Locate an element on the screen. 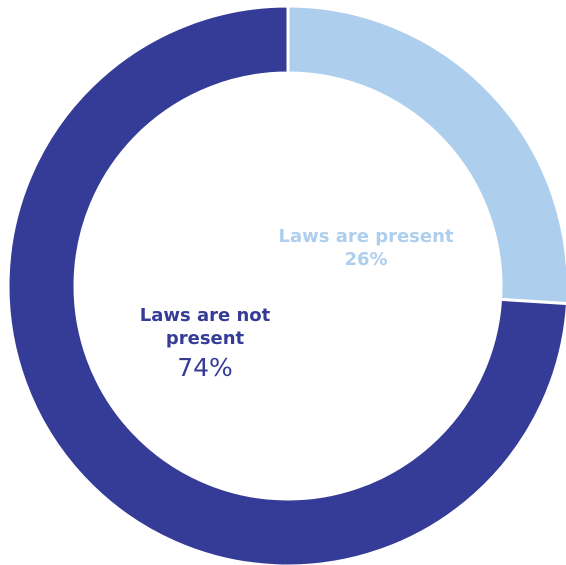 Image resolution: width=566 pixels, height=565 pixels. slice-label-laws-not-present: Laws are not present 74% is located at coordinates (205, 344).